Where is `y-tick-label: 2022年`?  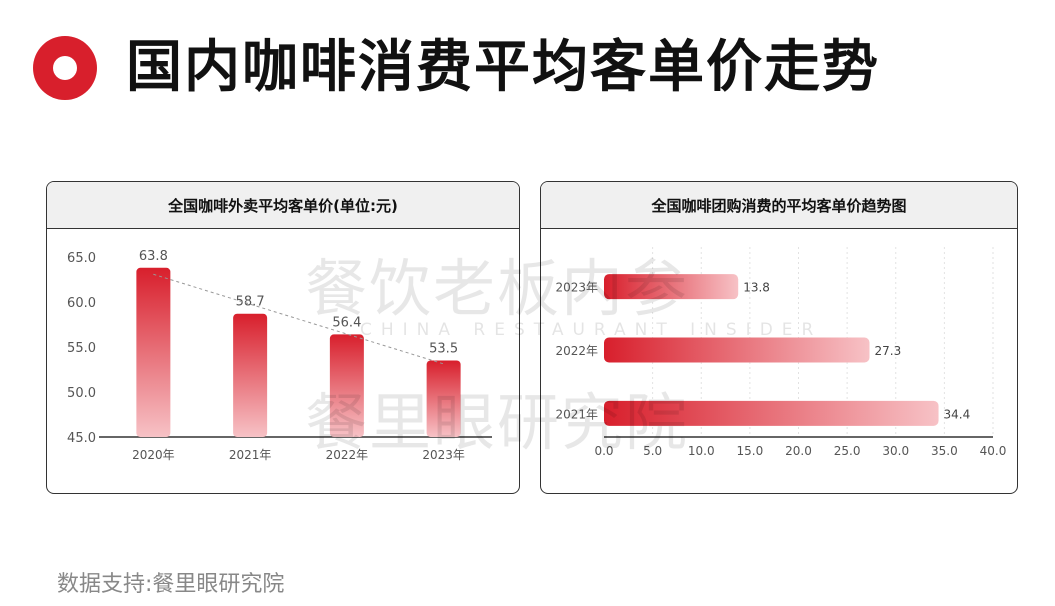 y-tick-label: 2022年 is located at coordinates (576, 351).